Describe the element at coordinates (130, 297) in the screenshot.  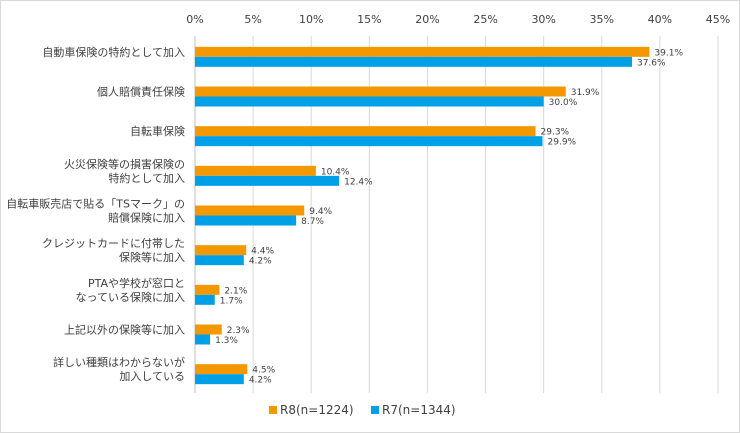
I see `category-label: なっている保険に加入` at that location.